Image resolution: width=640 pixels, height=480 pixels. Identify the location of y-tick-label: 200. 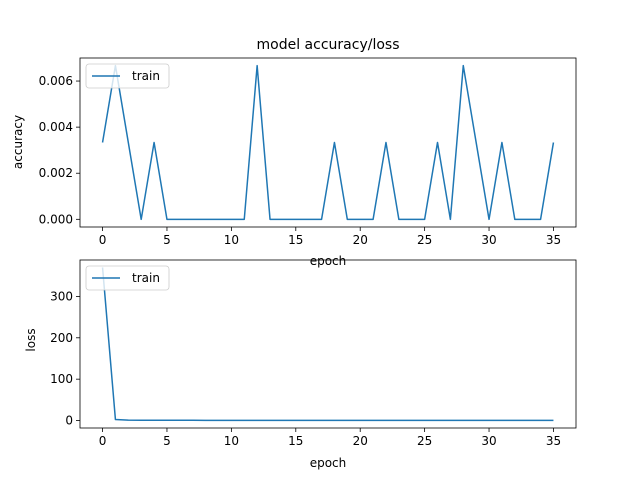
(61, 338).